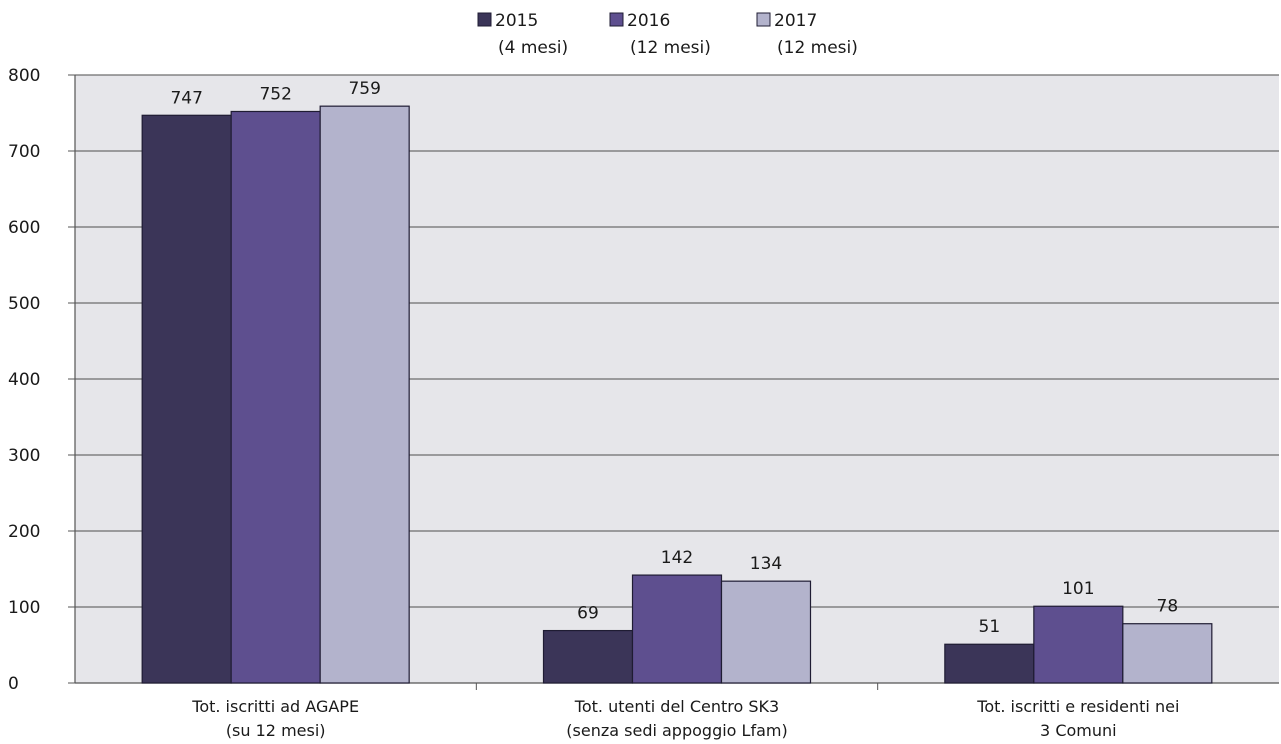 This screenshot has height=744, width=1281. I want to click on y-tick-label: 100, so click(24, 608).